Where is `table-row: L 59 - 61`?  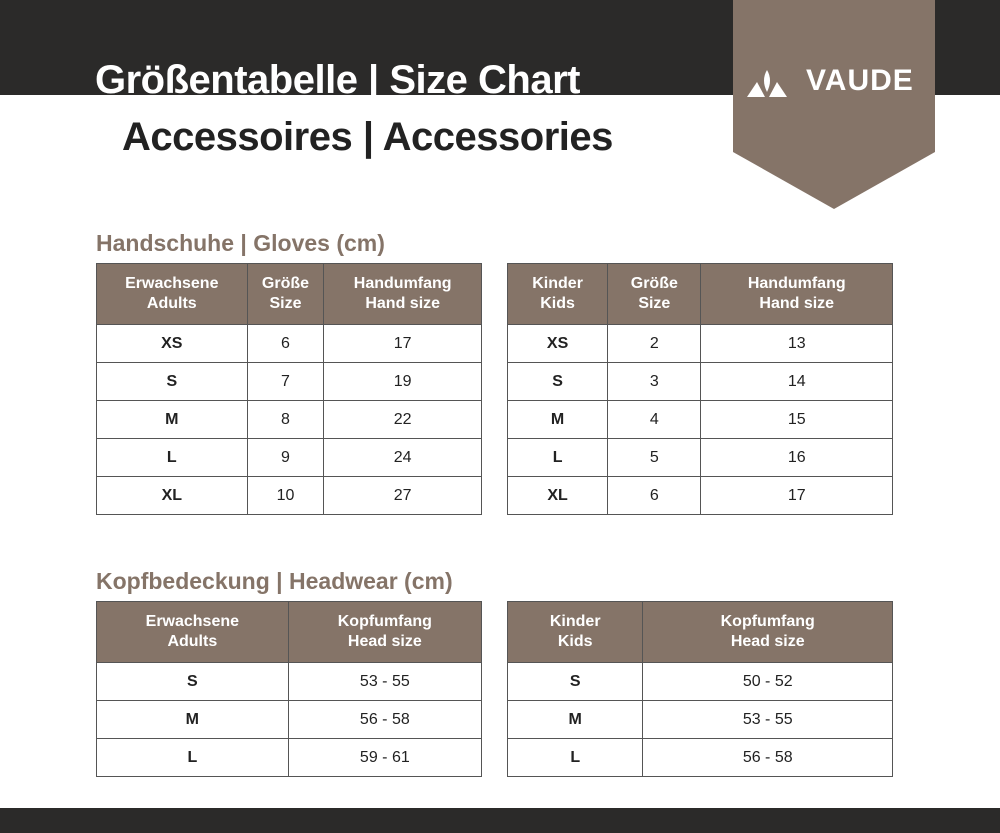 table-row: L 59 - 61 is located at coordinates (289, 757).